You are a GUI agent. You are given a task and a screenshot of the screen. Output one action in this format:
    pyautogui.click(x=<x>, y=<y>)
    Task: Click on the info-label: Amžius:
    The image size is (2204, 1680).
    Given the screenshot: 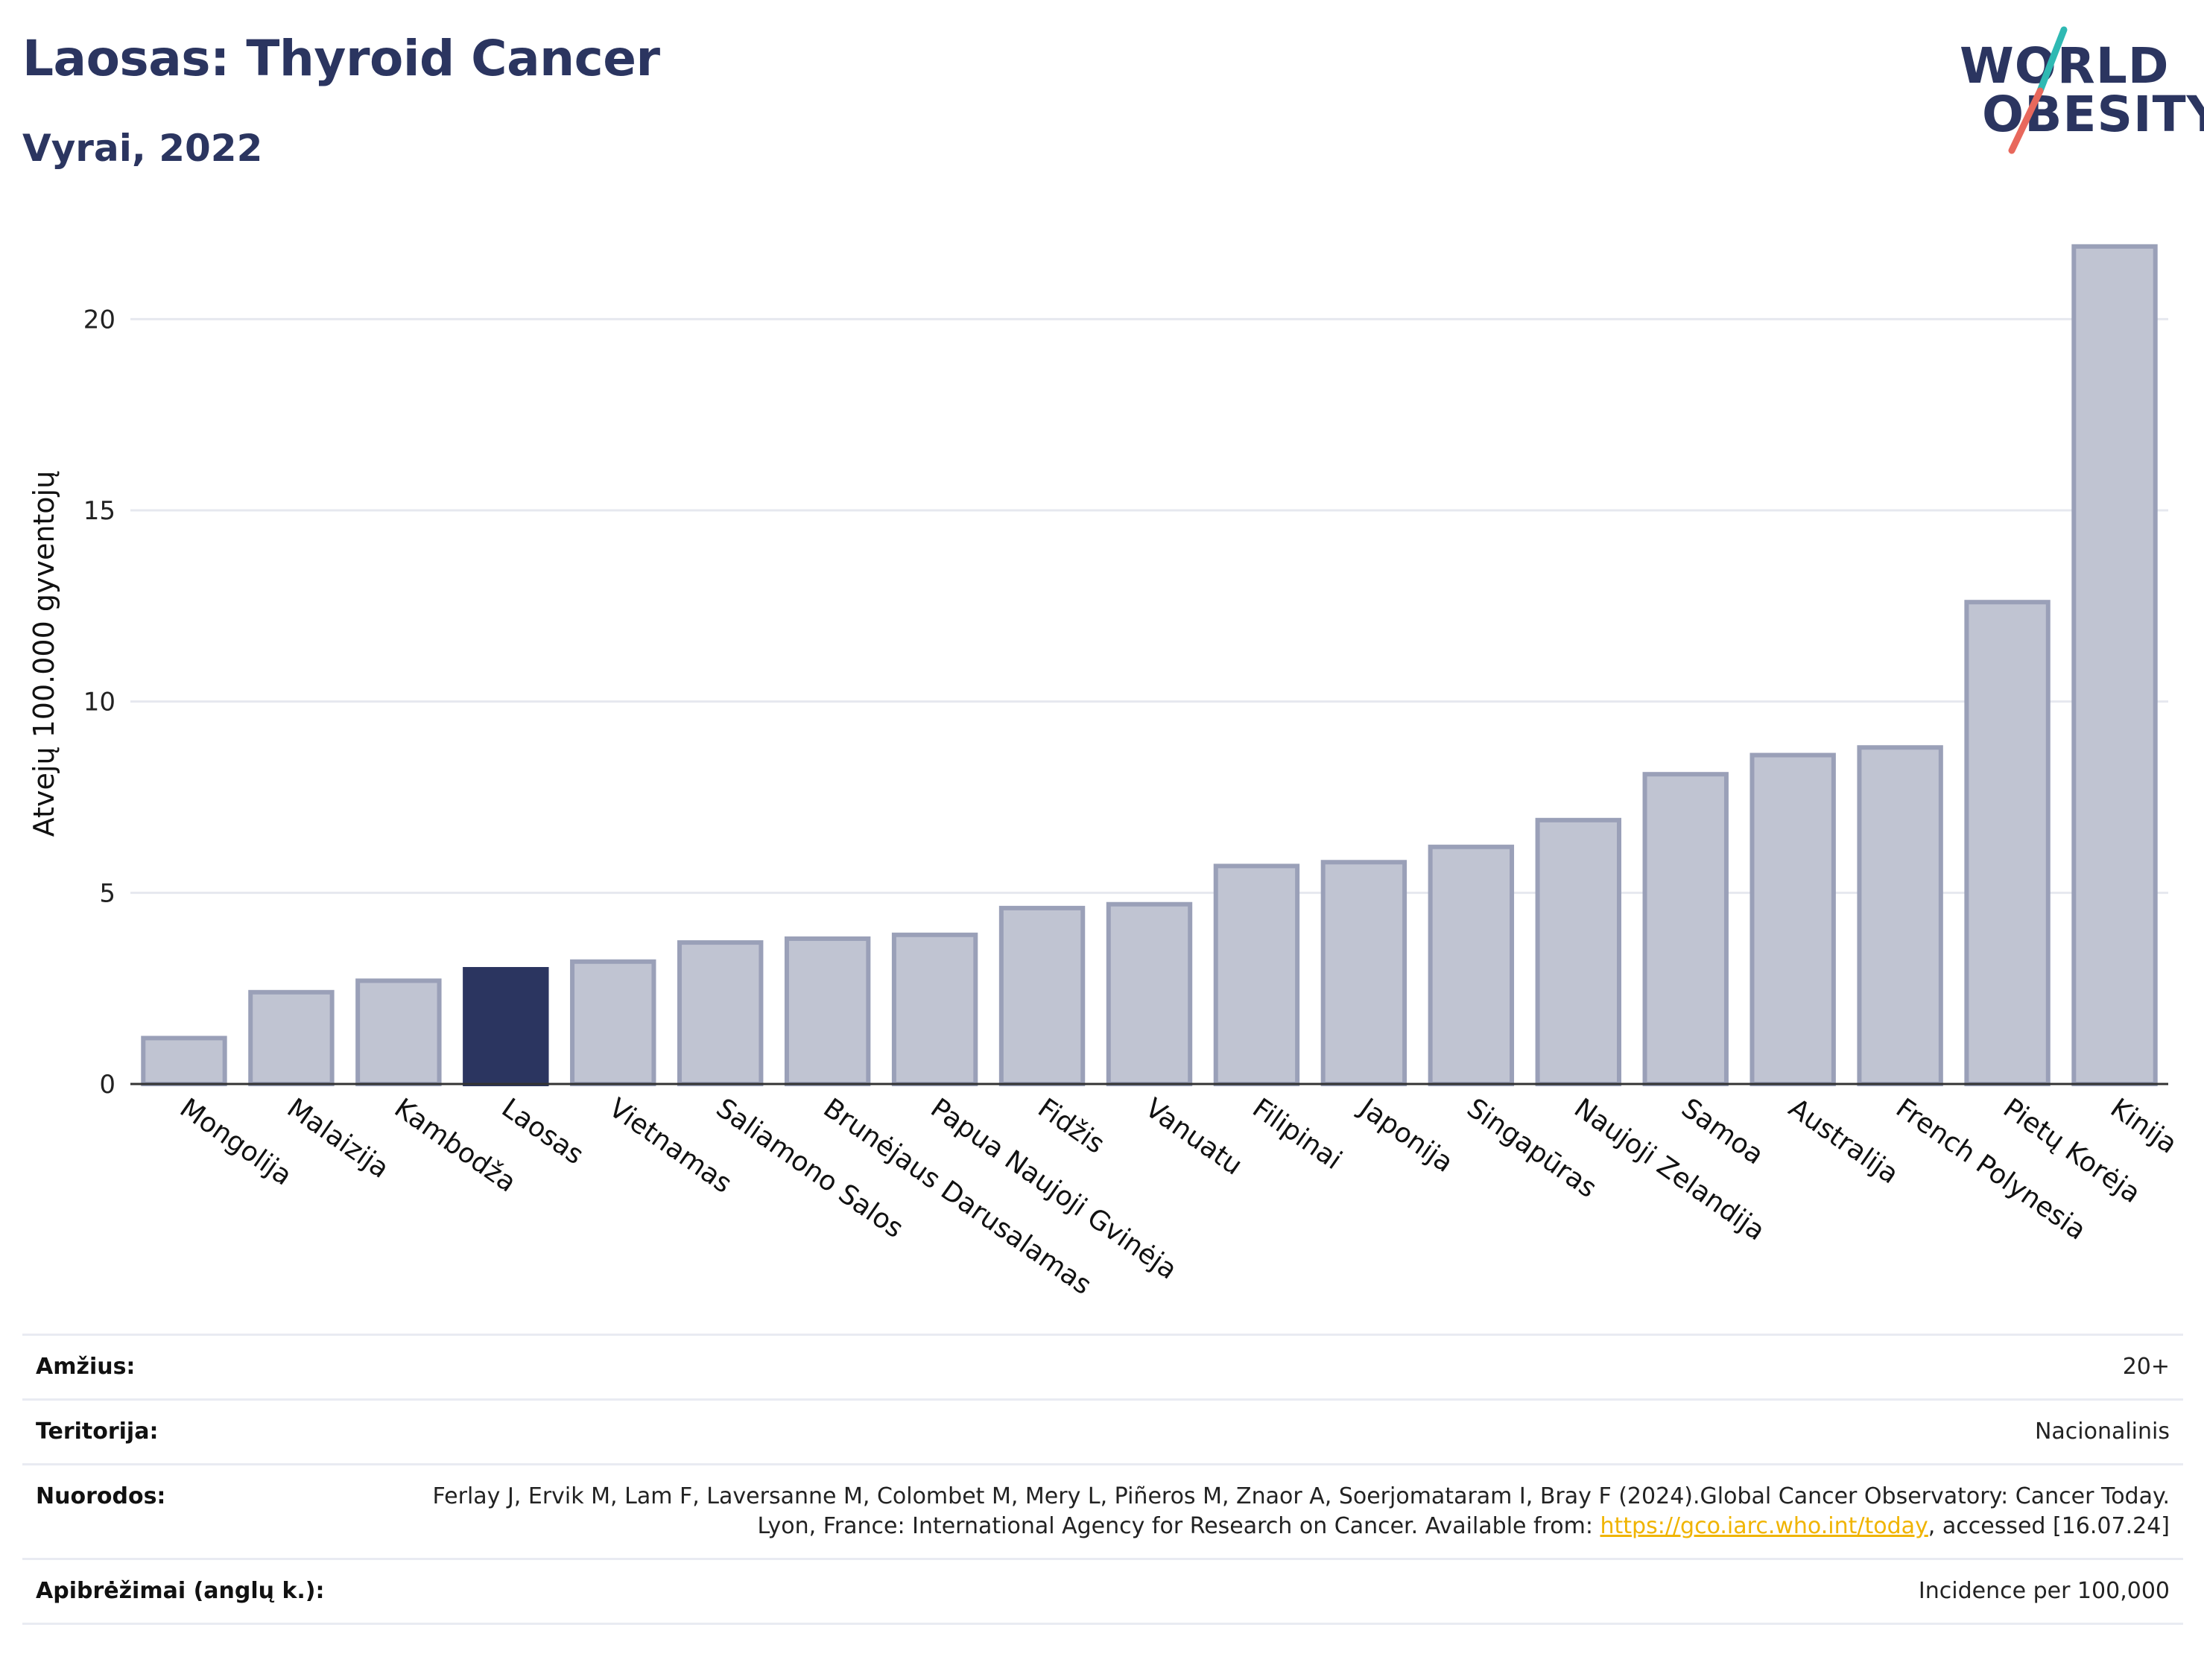 What is the action you would take?
    pyautogui.click(x=86, y=1367)
    